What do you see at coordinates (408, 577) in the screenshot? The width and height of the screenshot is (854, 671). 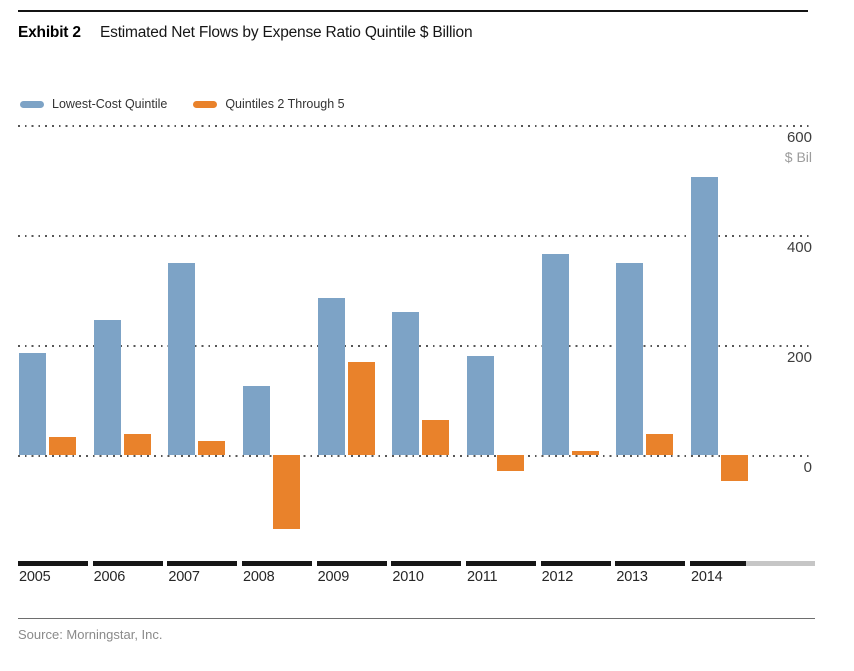 I see `x-axis-label-2010: 2010` at bounding box center [408, 577].